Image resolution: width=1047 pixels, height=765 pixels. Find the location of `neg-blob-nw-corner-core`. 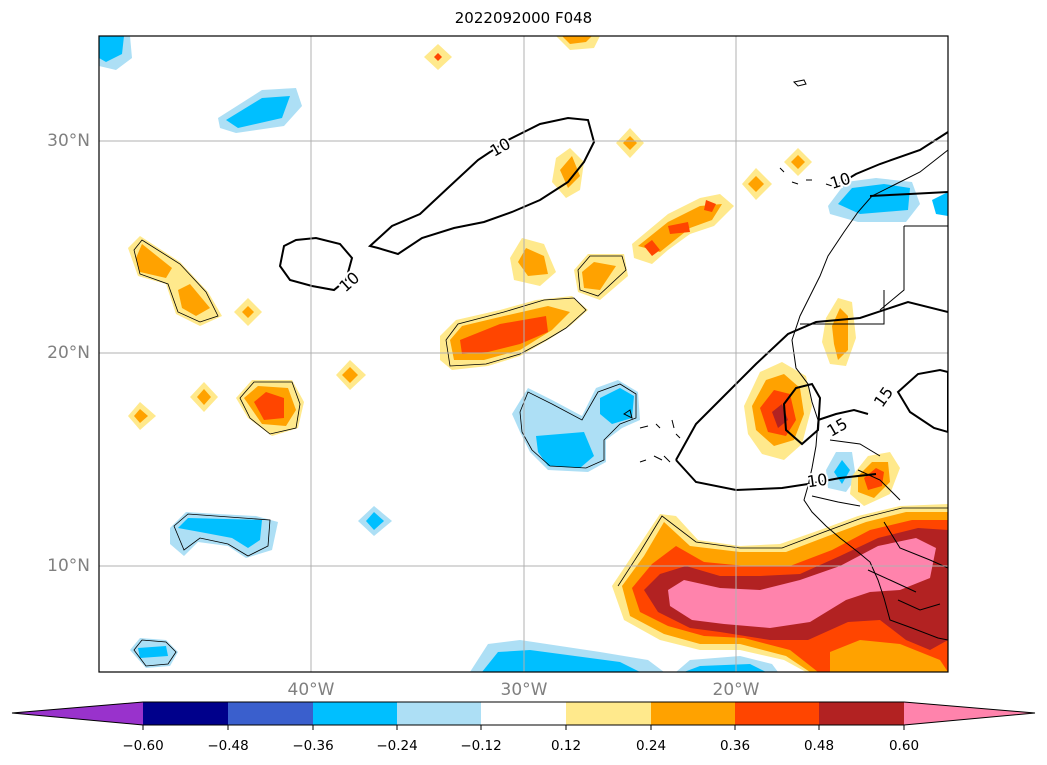

neg-blob-nw-corner-core is located at coordinates (111, 49).